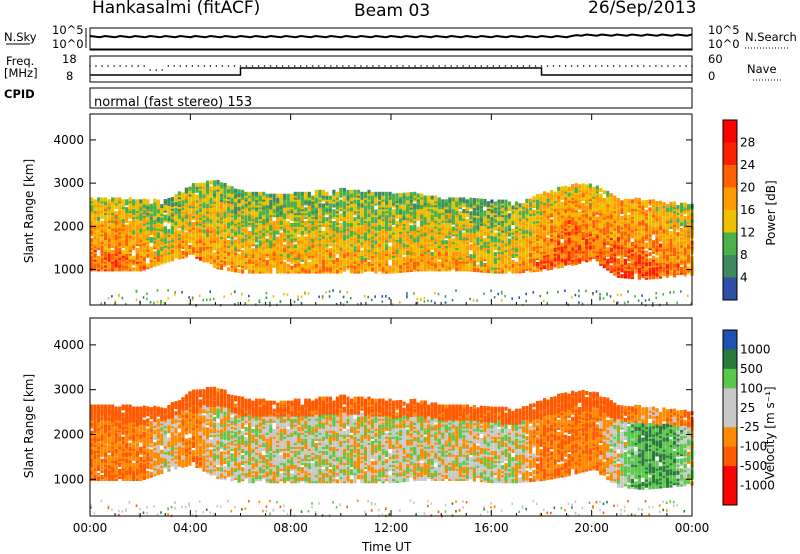  What do you see at coordinates (712, 76) in the screenshot?
I see `nave-tick-low: 0` at bounding box center [712, 76].